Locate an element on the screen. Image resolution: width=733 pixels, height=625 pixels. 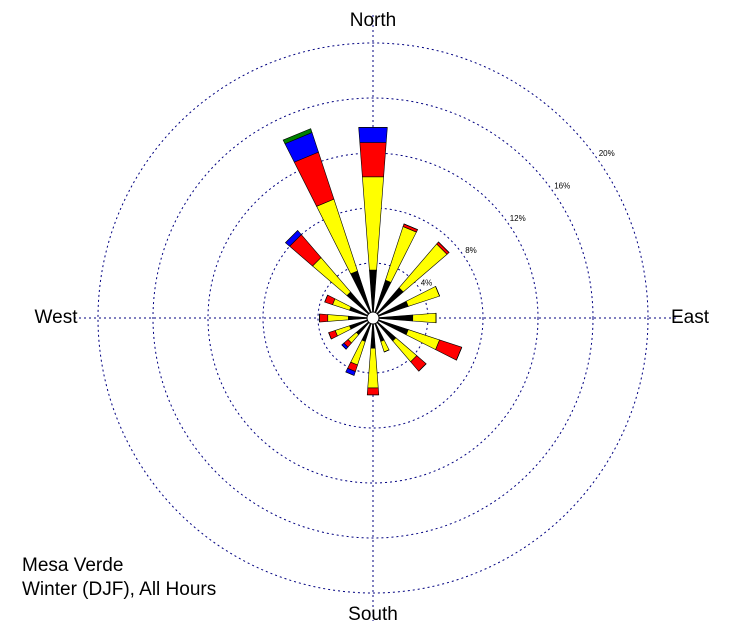
grid-ring is located at coordinates (373, 318).